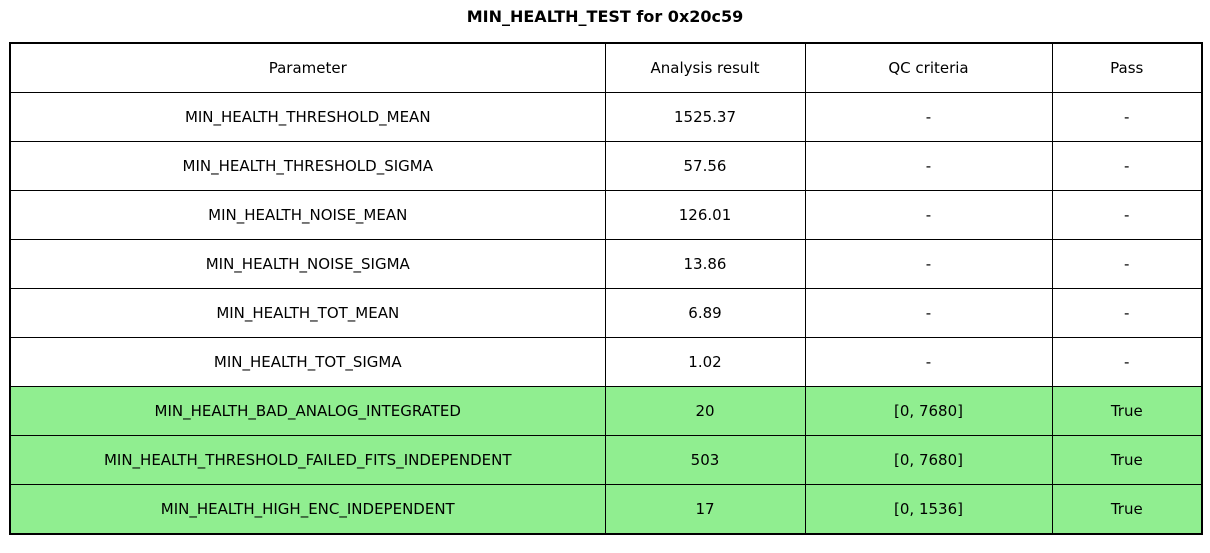 Image resolution: width=1210 pixels, height=553 pixels. What do you see at coordinates (307, 215) in the screenshot?
I see `cell-parameter: MIN_HEALTH_NOISE_MEAN` at bounding box center [307, 215].